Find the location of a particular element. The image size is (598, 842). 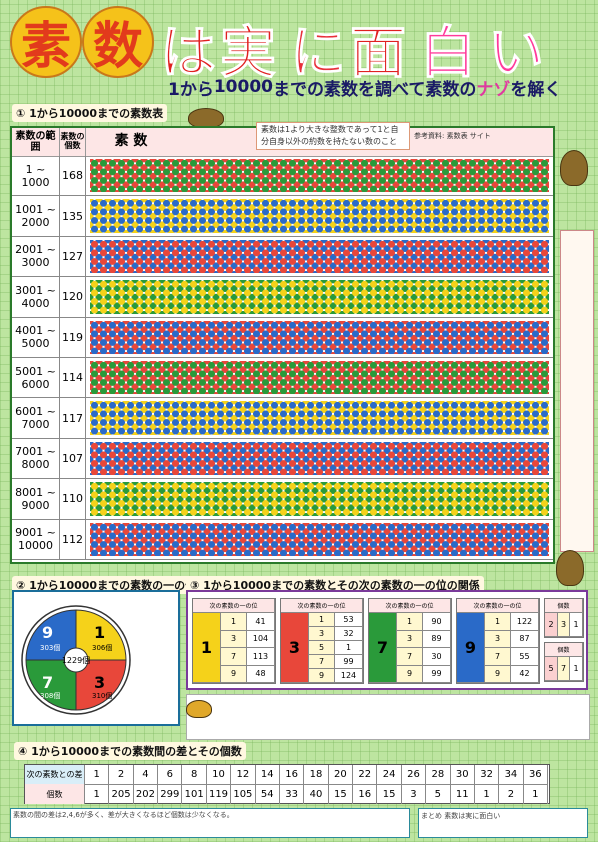

conclusion-text: 素数の間の差は2,4,6が多く、差が大きくなるほど個数は少なくなる。 is located at coordinates (210, 823).